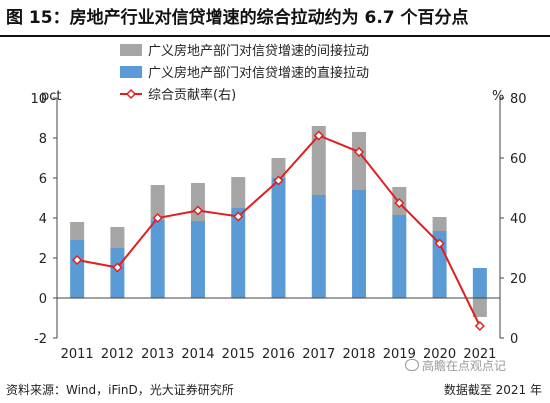 The image size is (550, 403). What do you see at coordinates (518, 159) in the screenshot?
I see `y-right-tick-label: 60` at bounding box center [518, 159].